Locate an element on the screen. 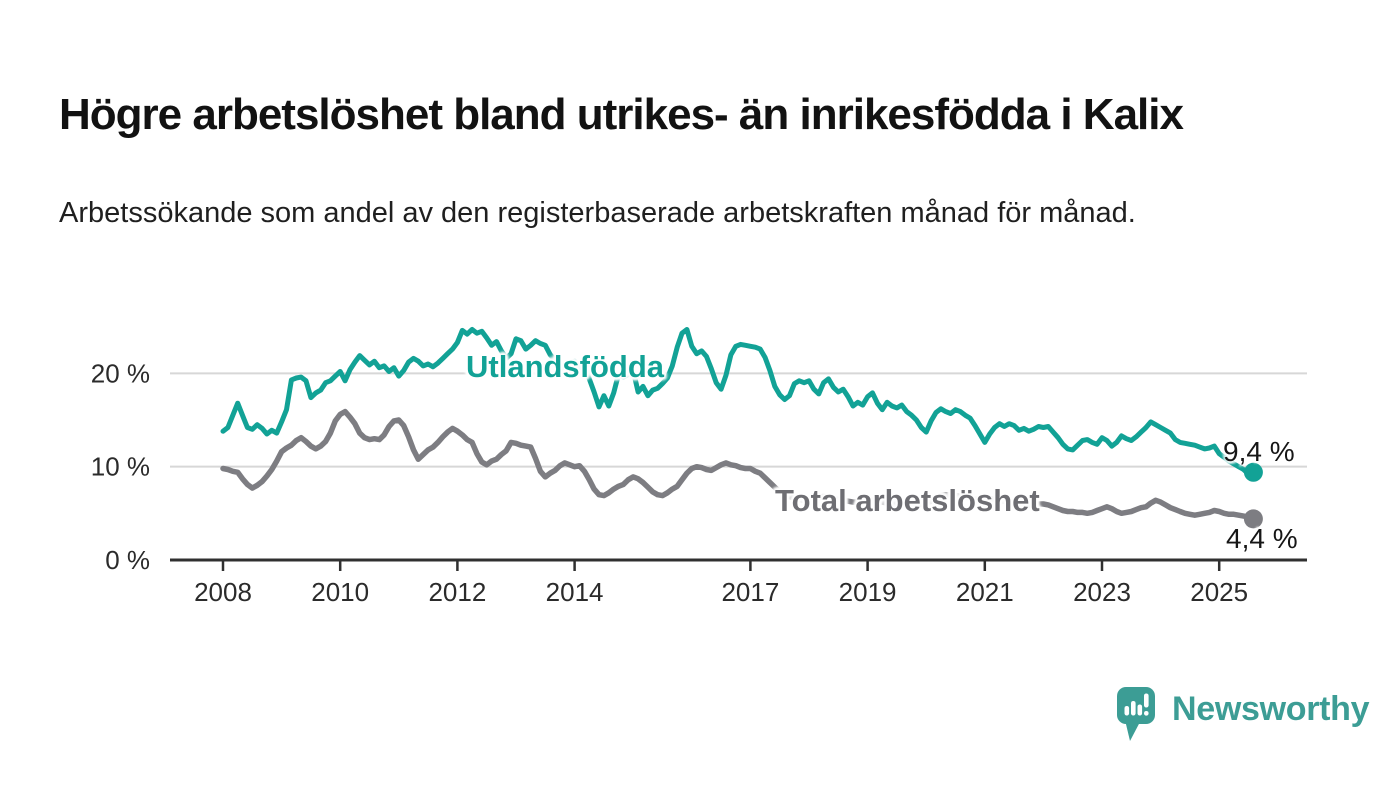  brand-name: Newsworthy is located at coordinates (1271, 709).